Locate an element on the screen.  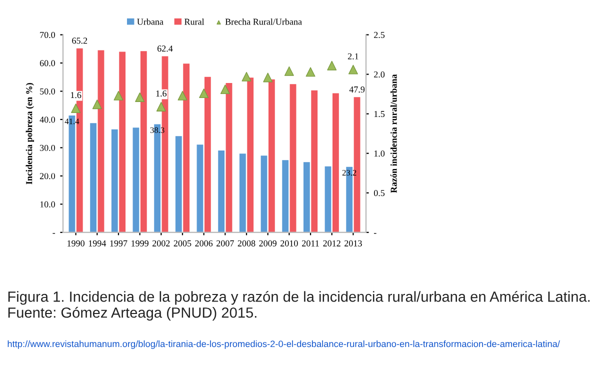
x-tick-label: 1997 is located at coordinates (119, 243).